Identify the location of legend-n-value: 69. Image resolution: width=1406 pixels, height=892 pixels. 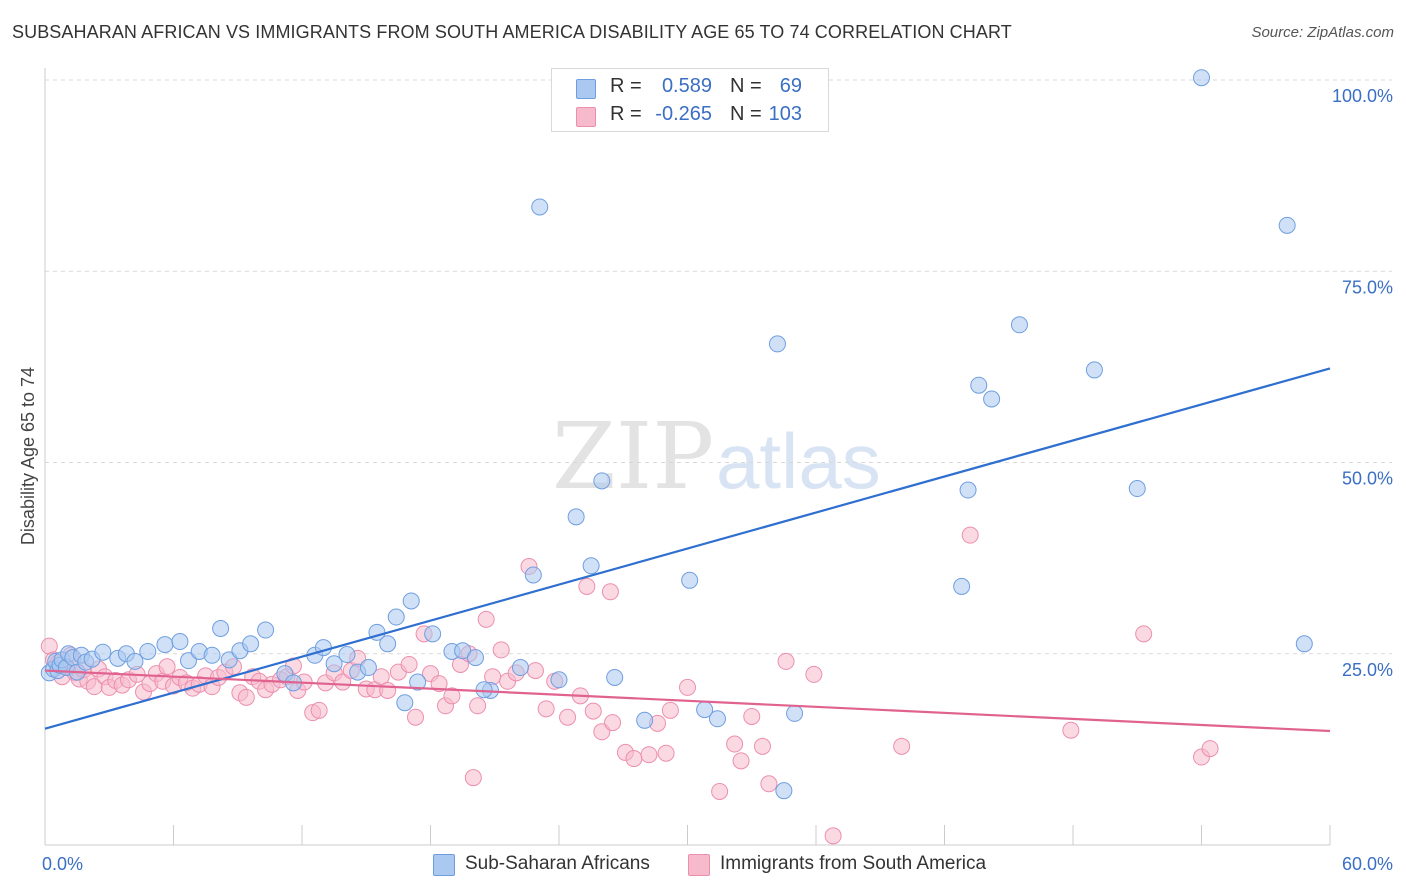
(790, 86).